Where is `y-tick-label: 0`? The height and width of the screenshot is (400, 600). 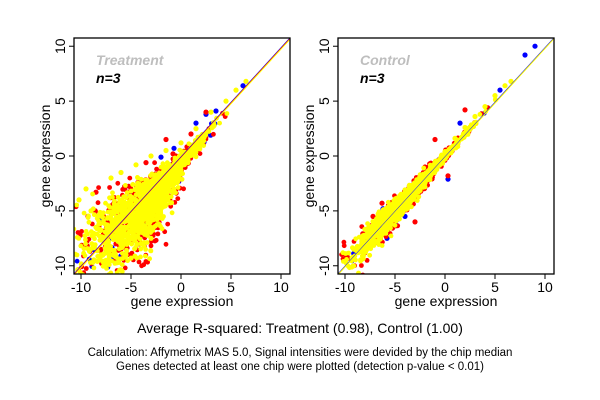 y-tick-label: 0 is located at coordinates (60, 156).